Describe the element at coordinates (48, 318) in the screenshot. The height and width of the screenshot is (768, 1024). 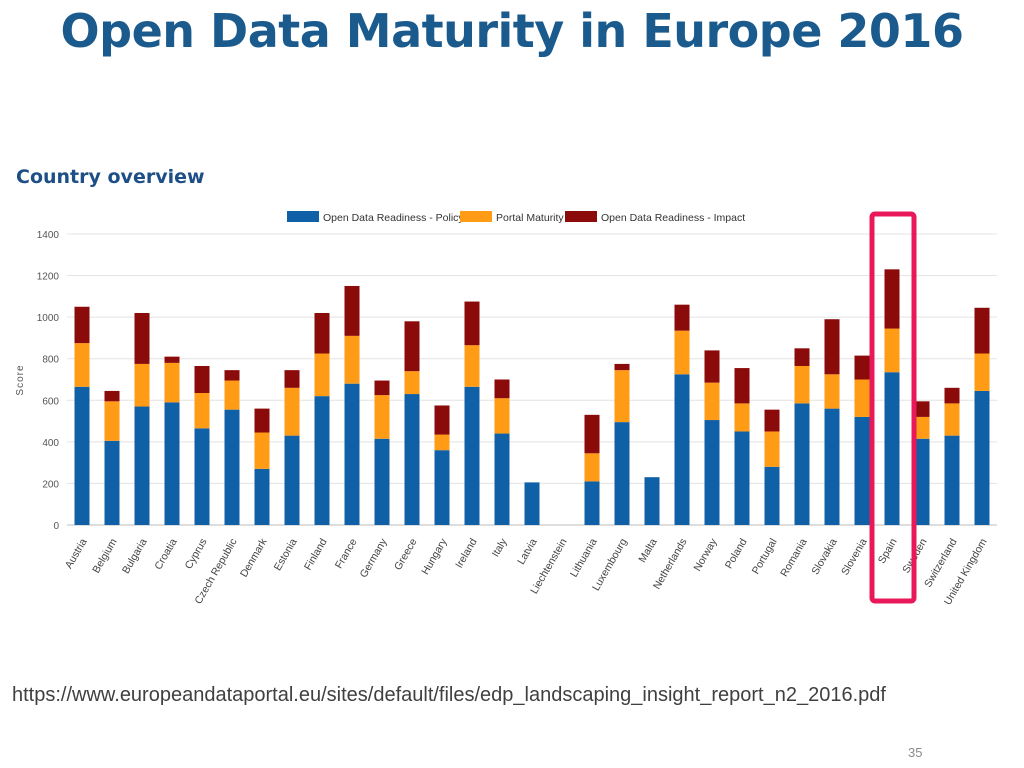
I see `y-tick-label: 1000` at that location.